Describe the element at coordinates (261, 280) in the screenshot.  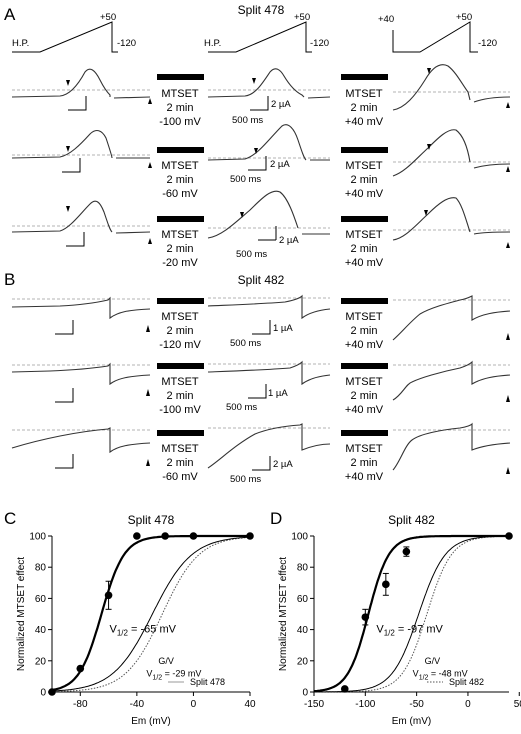
I see `panel-b-title: Split 482` at that location.